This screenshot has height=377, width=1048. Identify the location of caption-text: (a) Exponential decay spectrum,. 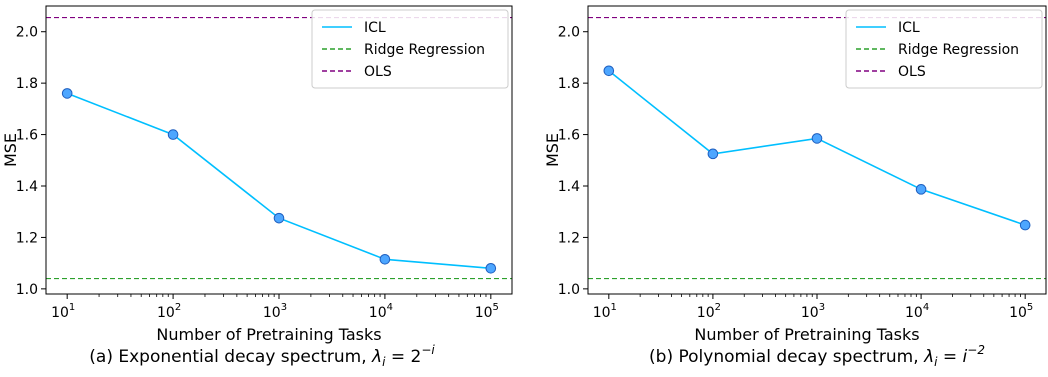
(230, 357).